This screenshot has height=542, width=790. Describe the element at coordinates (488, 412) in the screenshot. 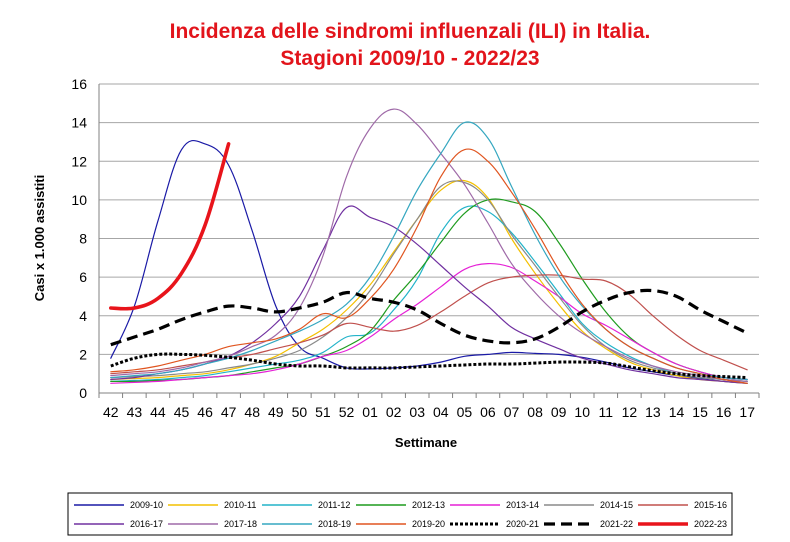

I see `x-tick-label: 06` at that location.